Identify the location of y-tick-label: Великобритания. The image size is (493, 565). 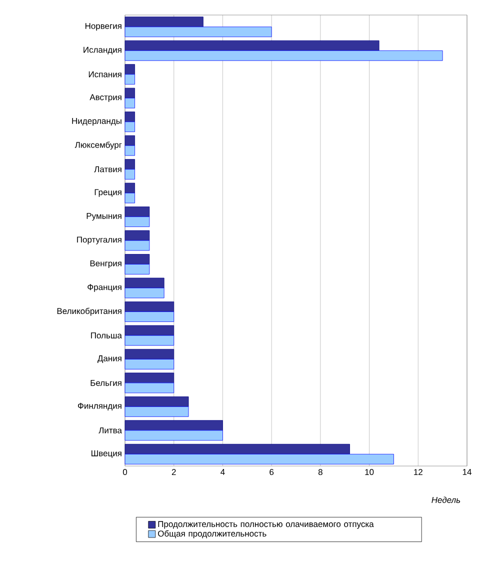
(89, 312).